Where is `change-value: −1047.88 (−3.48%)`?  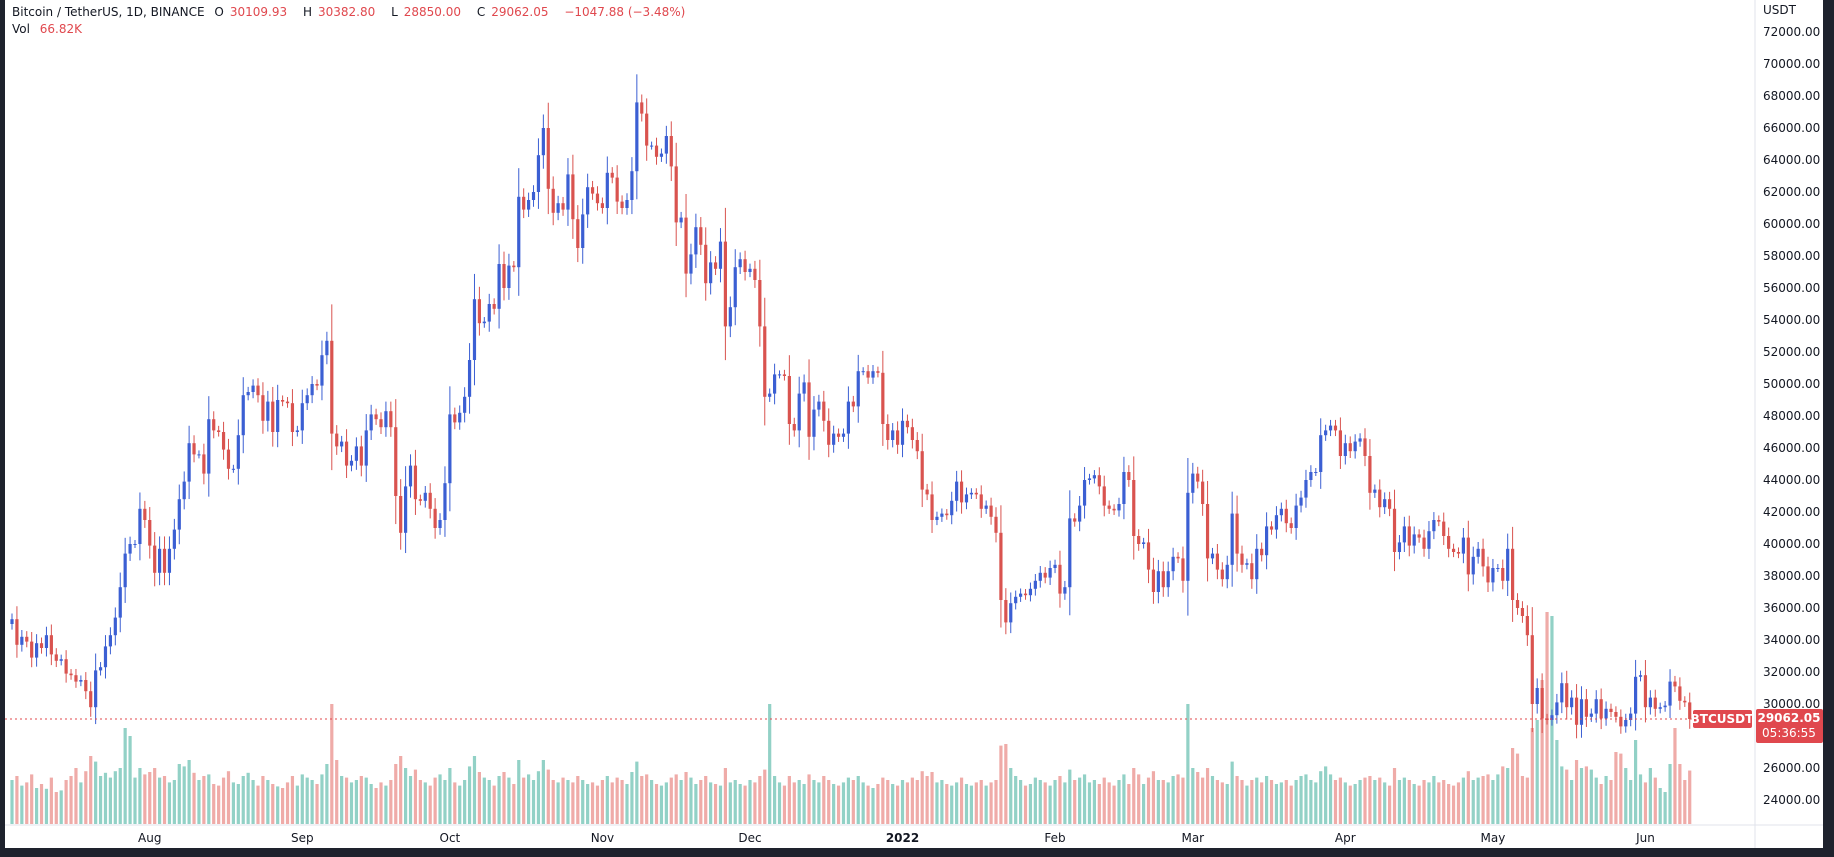
change-value: −1047.88 (−3.48%) is located at coordinates (625, 12).